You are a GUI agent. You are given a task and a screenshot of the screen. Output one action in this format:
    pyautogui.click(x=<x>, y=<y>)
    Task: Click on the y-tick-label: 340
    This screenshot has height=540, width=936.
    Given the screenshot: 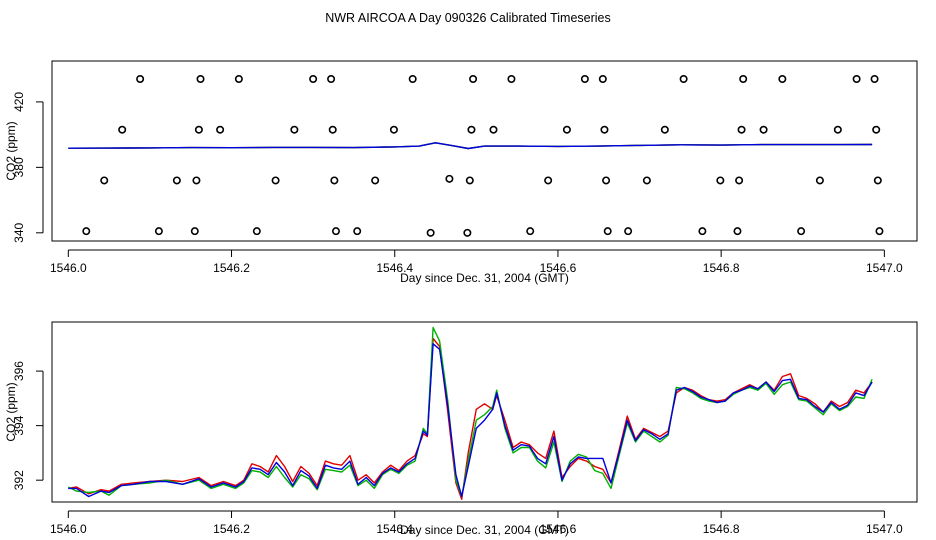 What is the action you would take?
    pyautogui.click(x=19, y=232)
    